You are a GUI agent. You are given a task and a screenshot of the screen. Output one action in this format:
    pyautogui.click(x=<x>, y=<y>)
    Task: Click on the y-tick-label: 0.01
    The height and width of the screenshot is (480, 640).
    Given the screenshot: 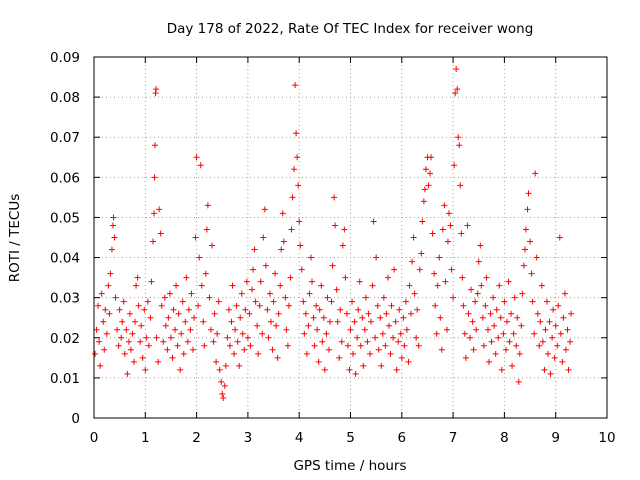 What is the action you would take?
    pyautogui.click(x=65, y=379)
    